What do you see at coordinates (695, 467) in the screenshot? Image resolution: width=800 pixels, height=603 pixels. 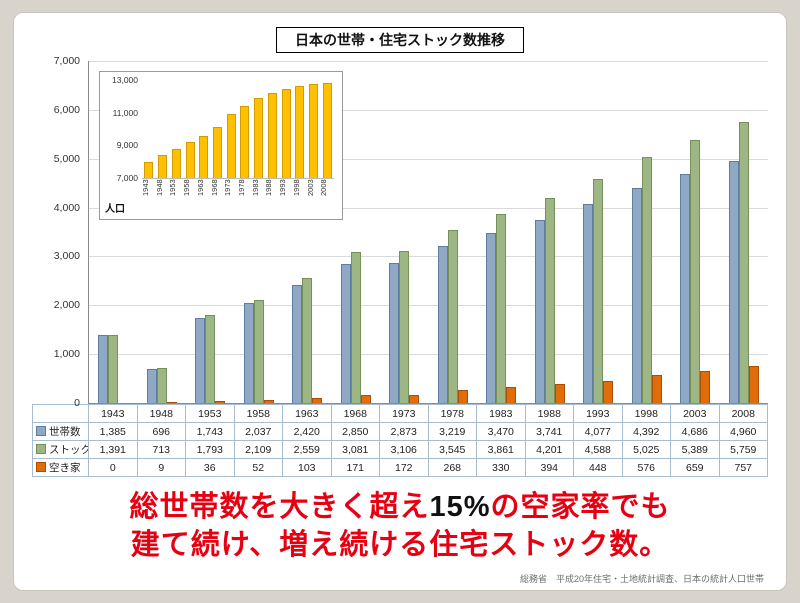 I see `value-cell: 659` at bounding box center [695, 467].